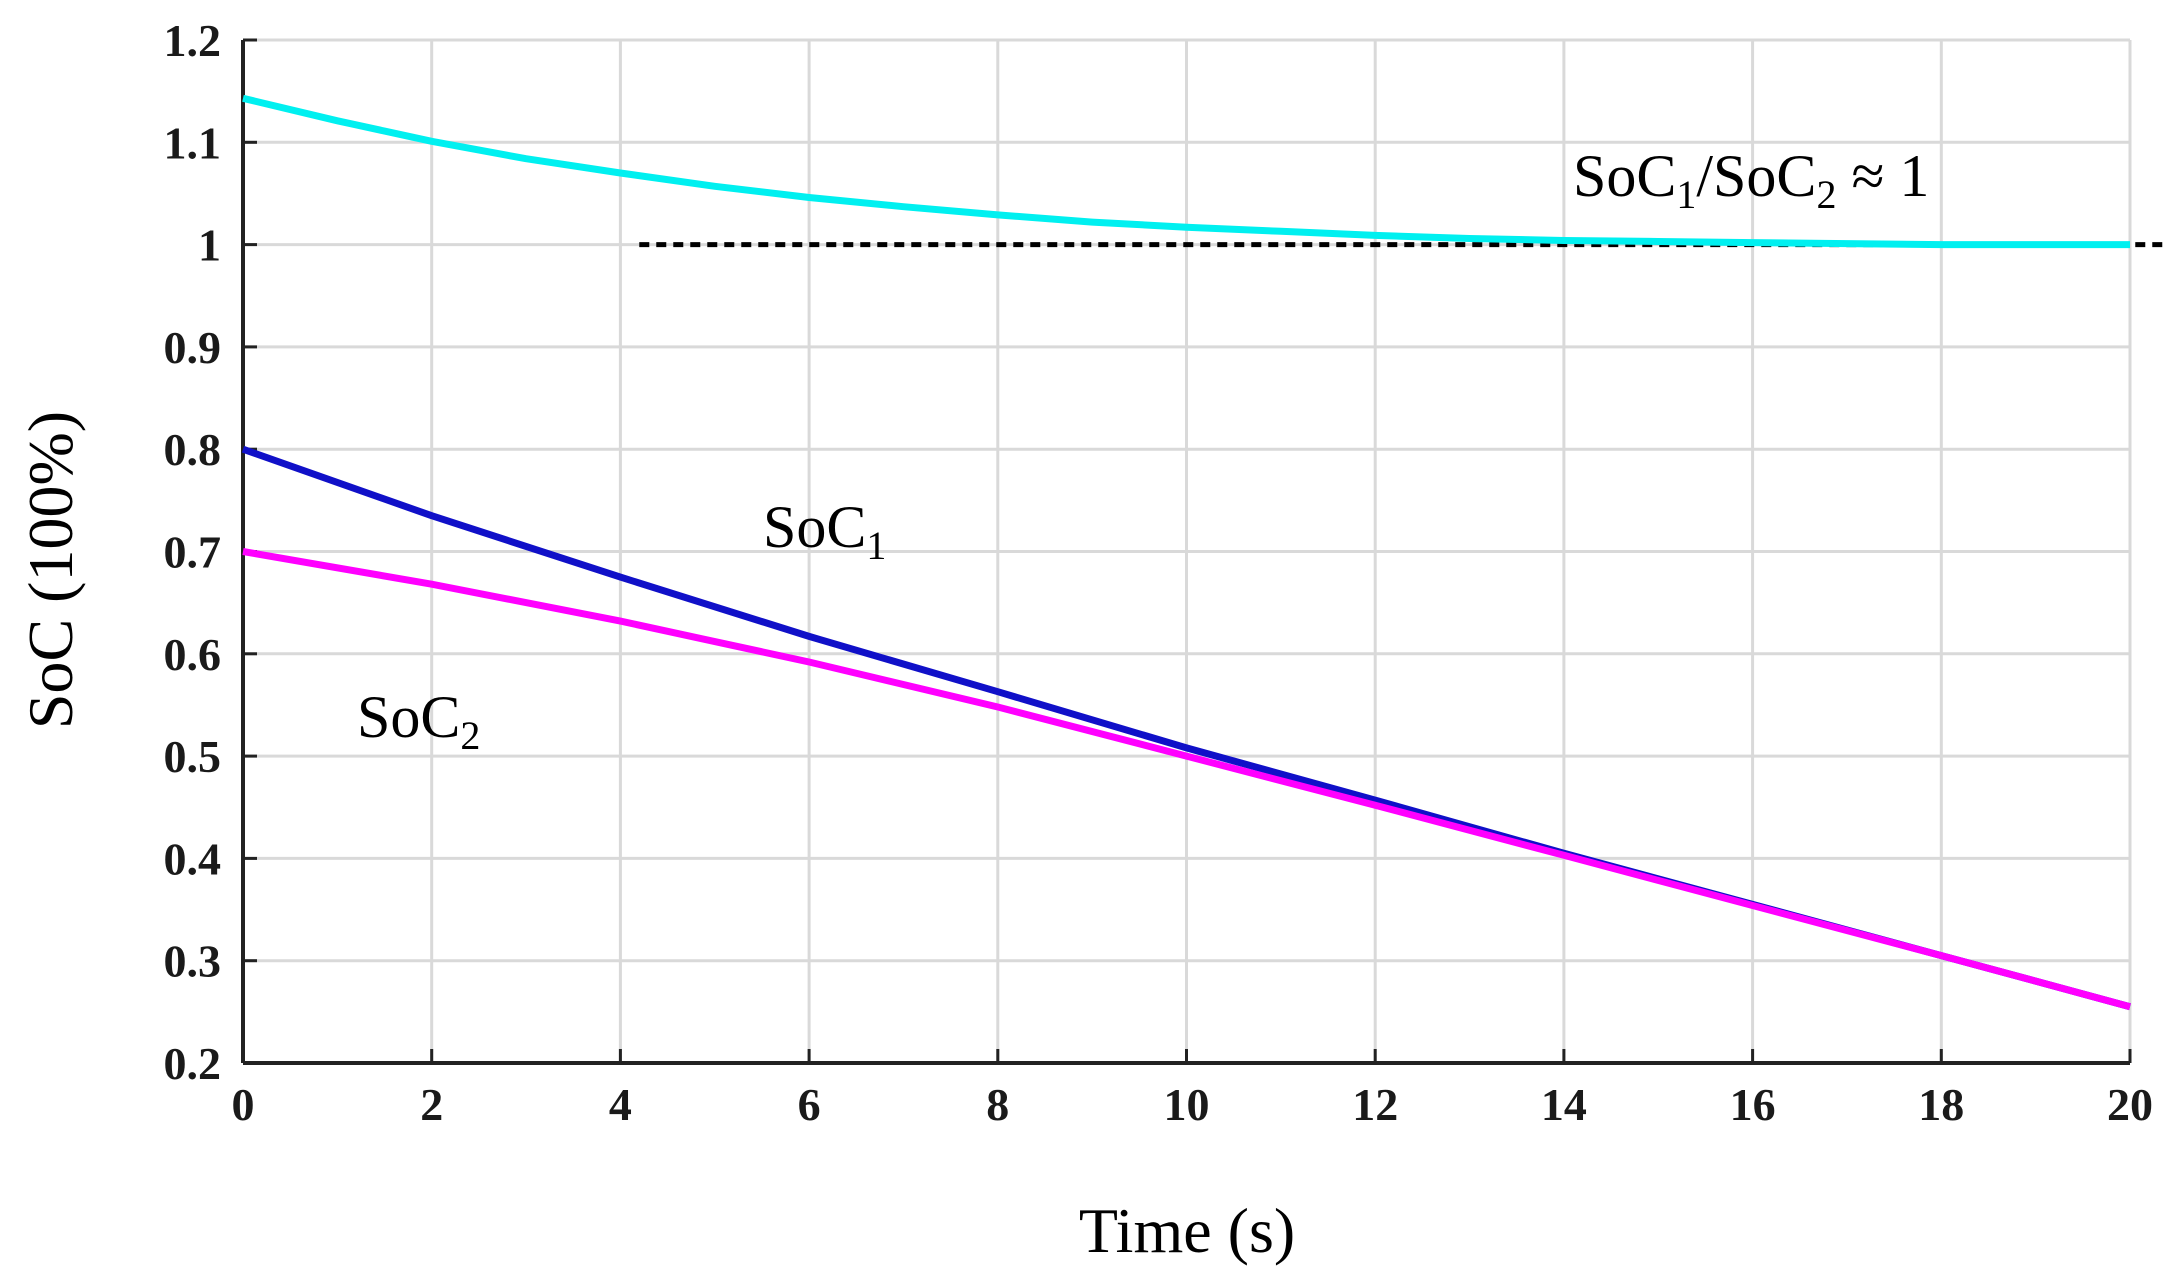 The width and height of the screenshot is (2173, 1288). I want to click on ratio-line, so click(1186, 171).